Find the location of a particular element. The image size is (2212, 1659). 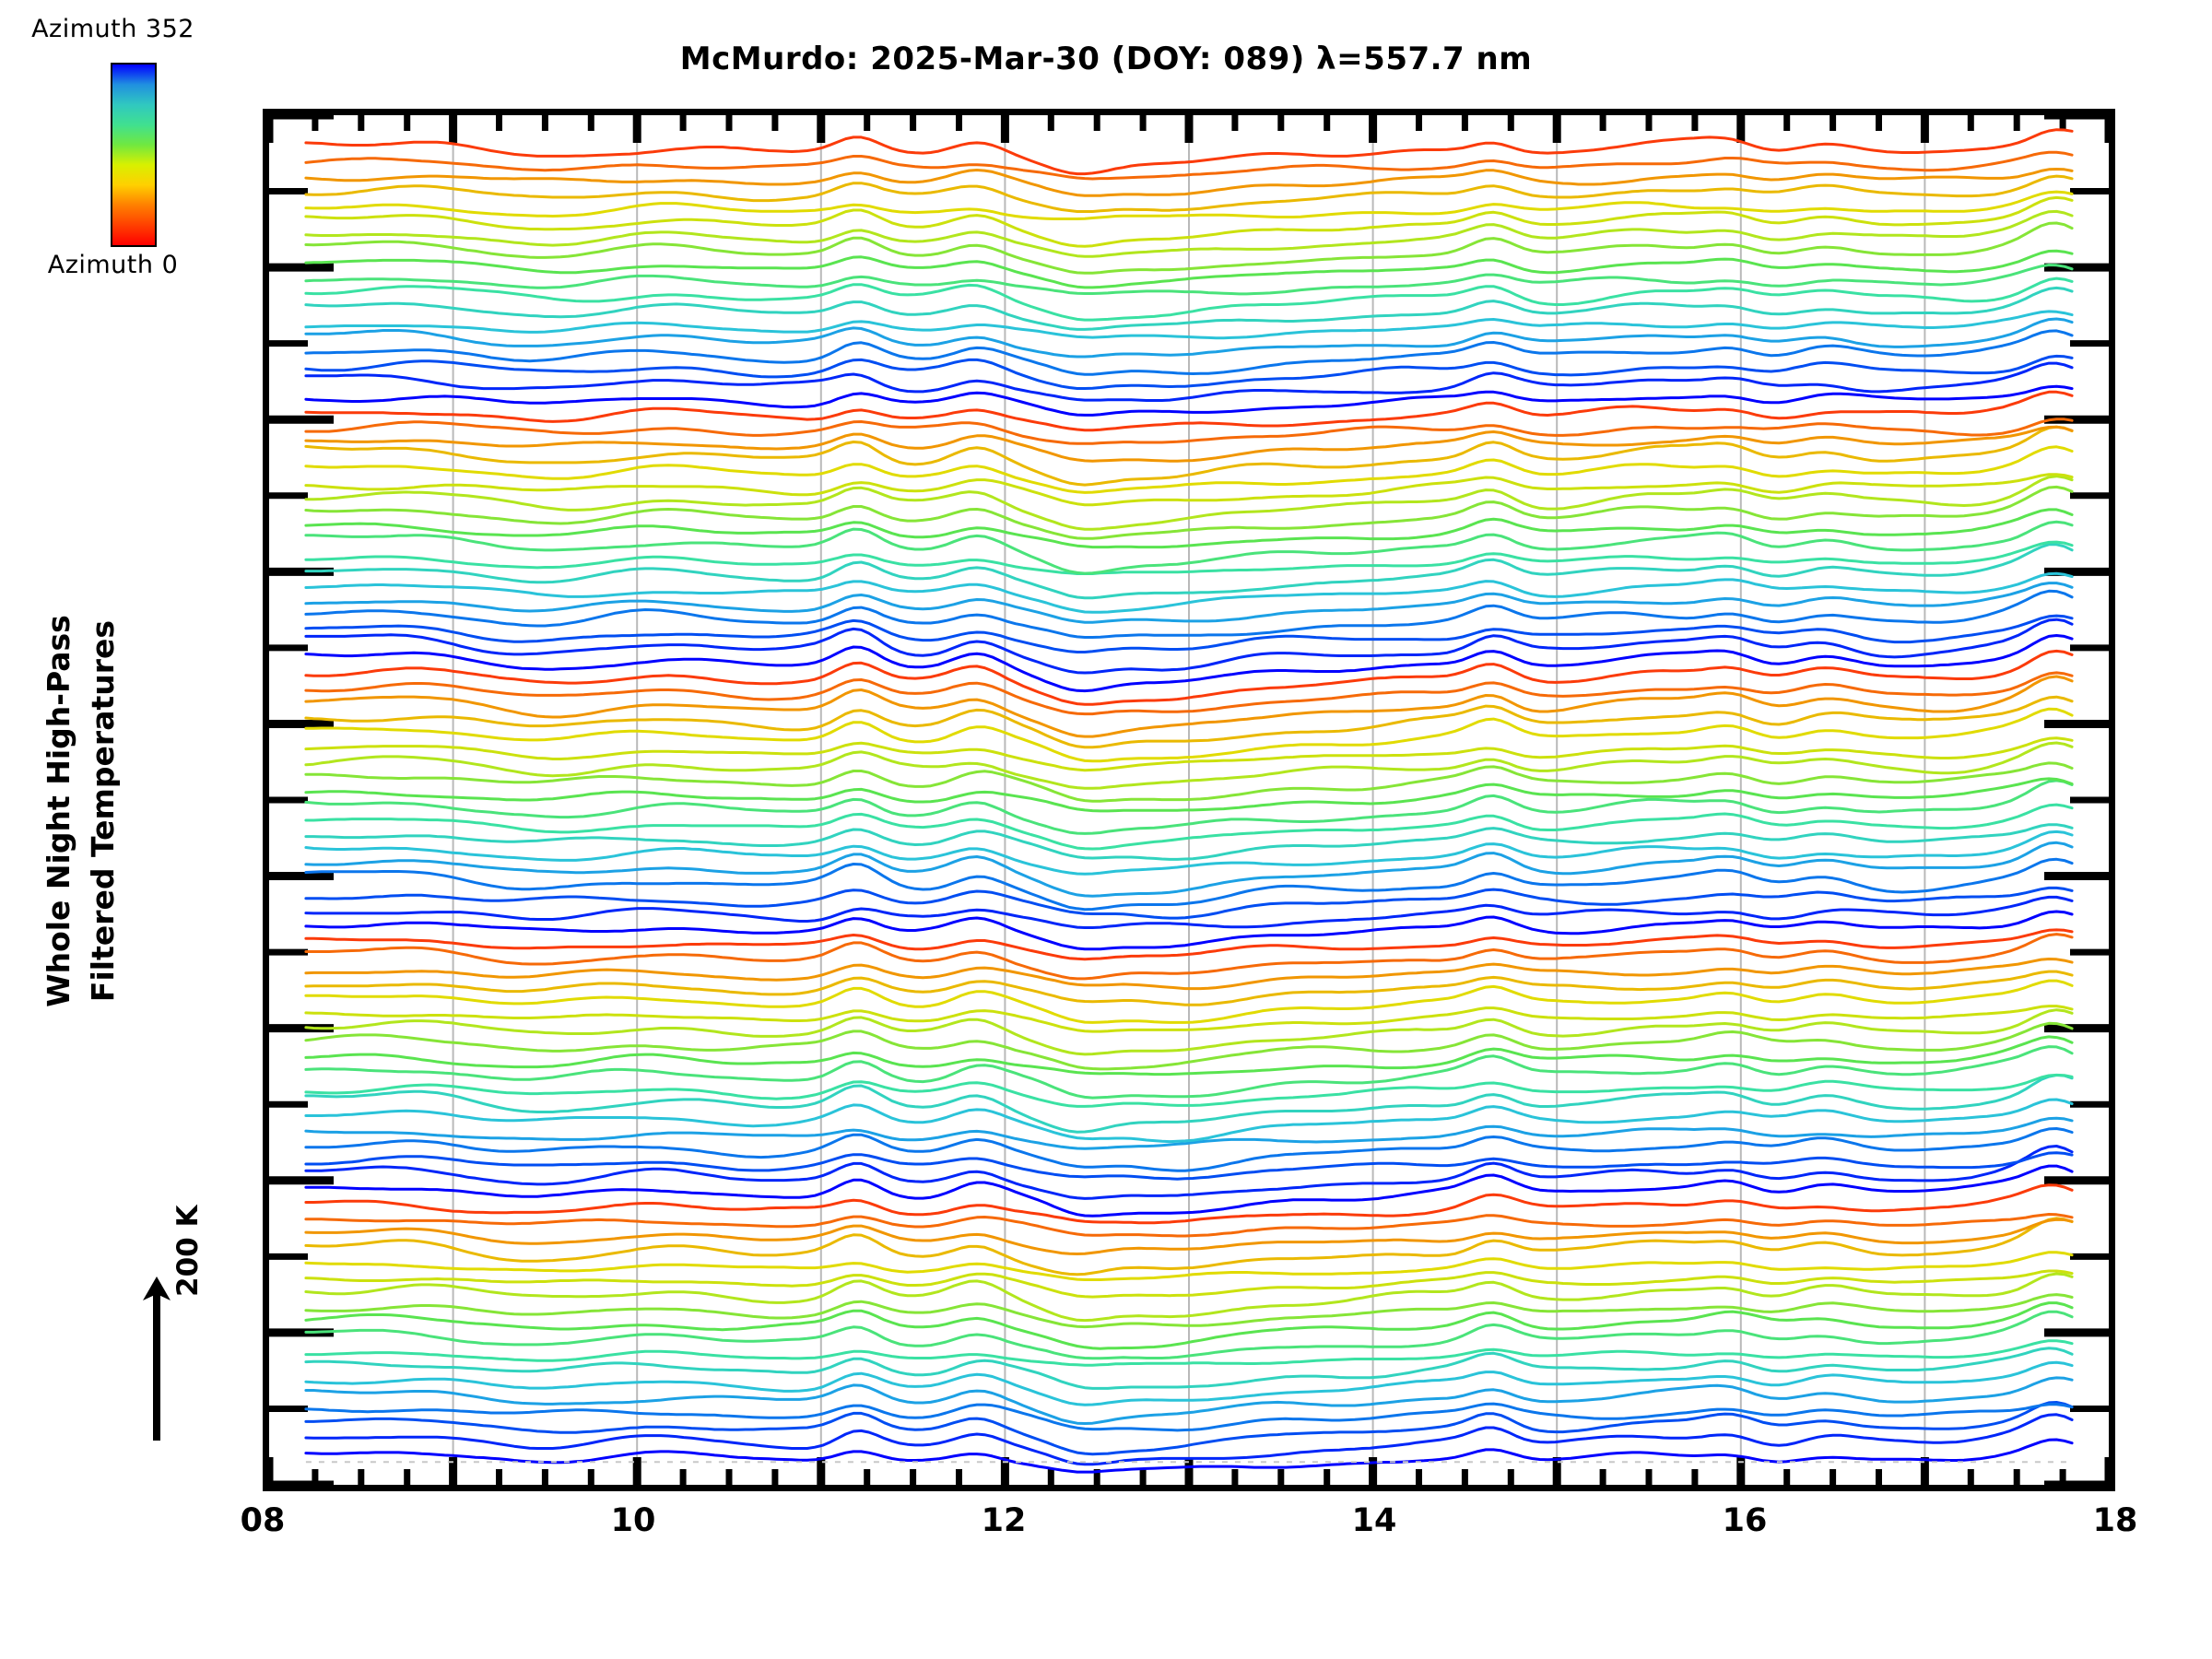

x-tick-label-12: 12 is located at coordinates (1004, 1520).